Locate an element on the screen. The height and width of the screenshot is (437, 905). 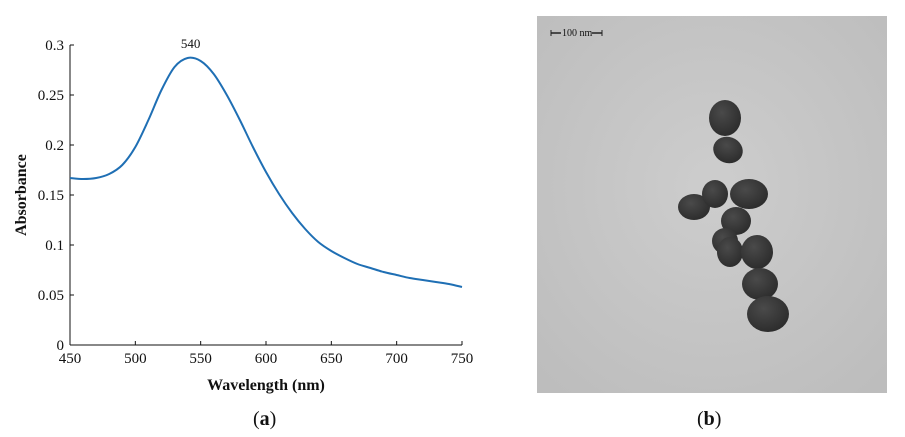
nanoparticle-cluster is located at coordinates (733, 216).